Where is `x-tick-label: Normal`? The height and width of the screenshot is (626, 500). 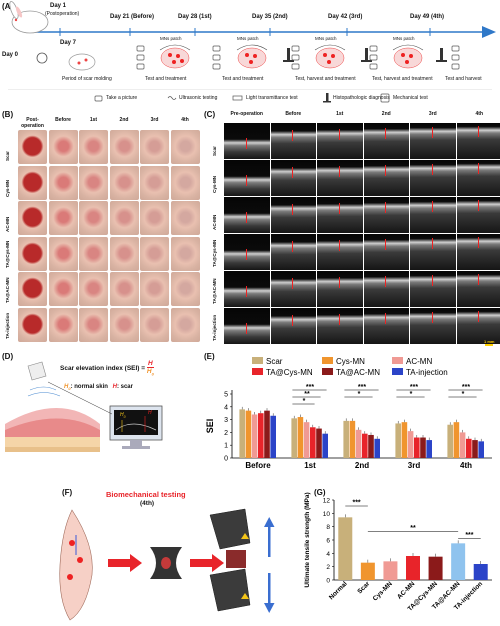
x-tick-label: Normal is located at coordinates (338, 590).